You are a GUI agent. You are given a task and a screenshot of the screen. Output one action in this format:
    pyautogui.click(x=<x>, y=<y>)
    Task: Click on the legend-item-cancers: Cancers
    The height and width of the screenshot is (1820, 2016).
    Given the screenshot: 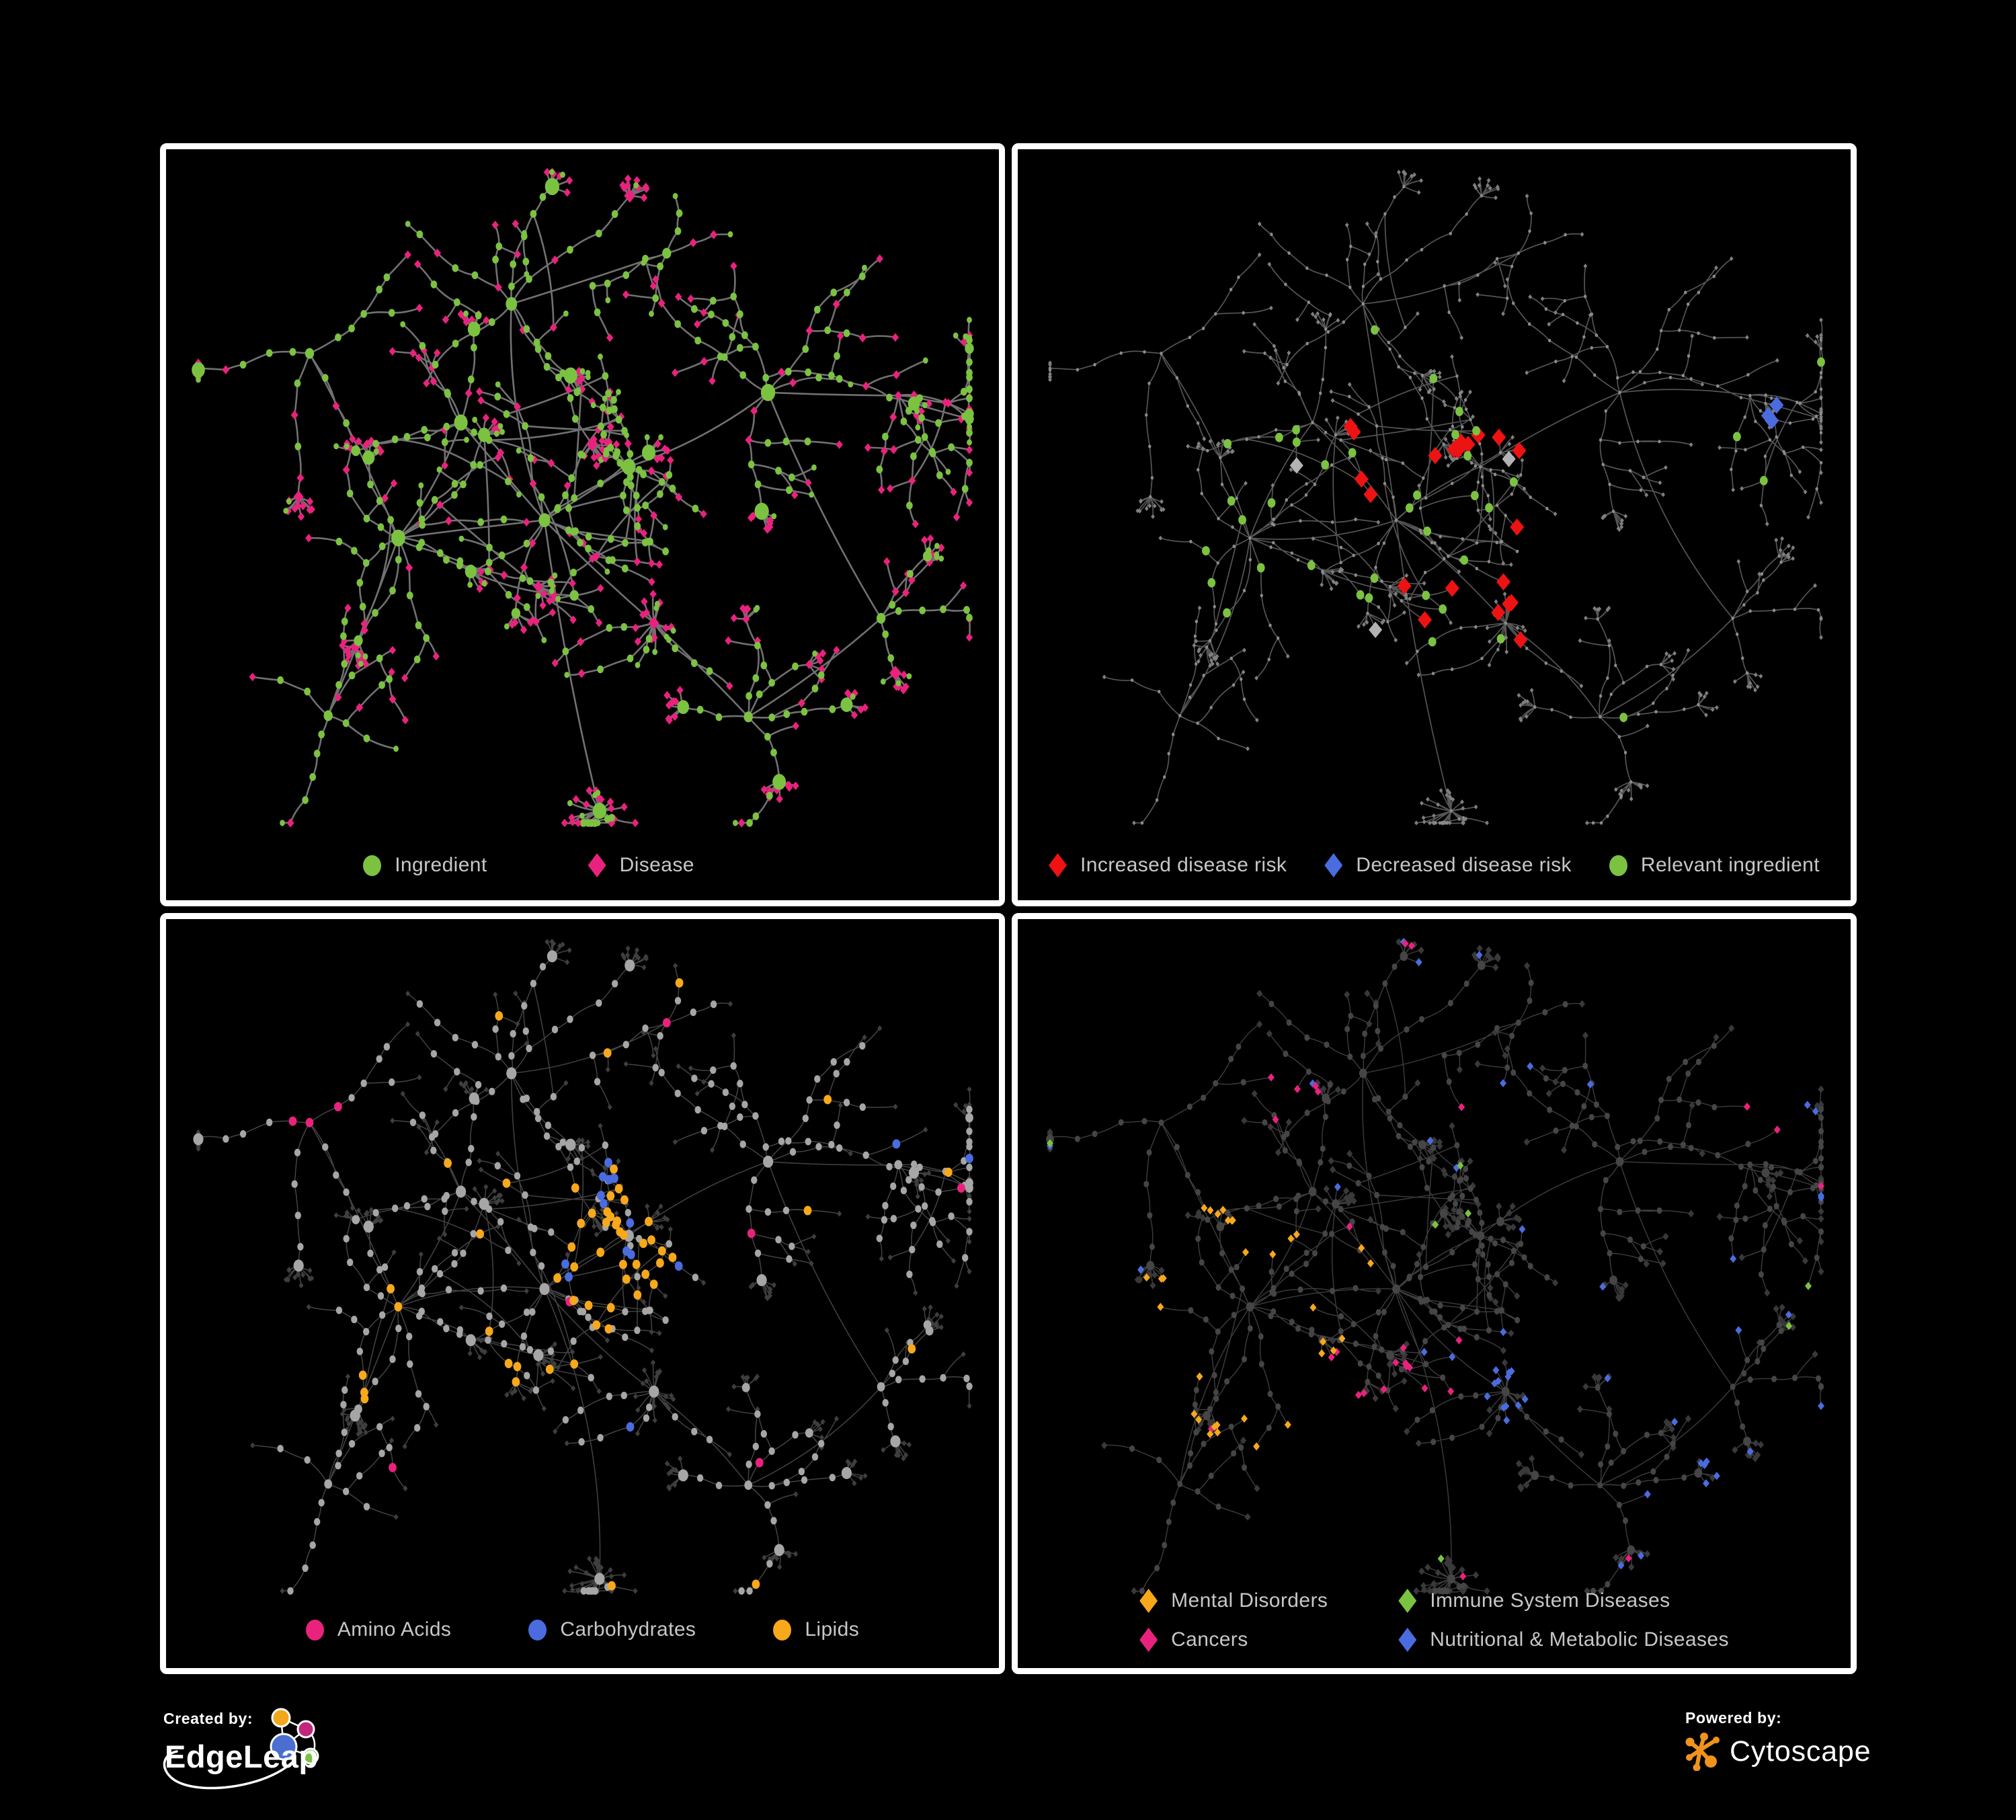 What is the action you would take?
    pyautogui.click(x=1193, y=1640)
    